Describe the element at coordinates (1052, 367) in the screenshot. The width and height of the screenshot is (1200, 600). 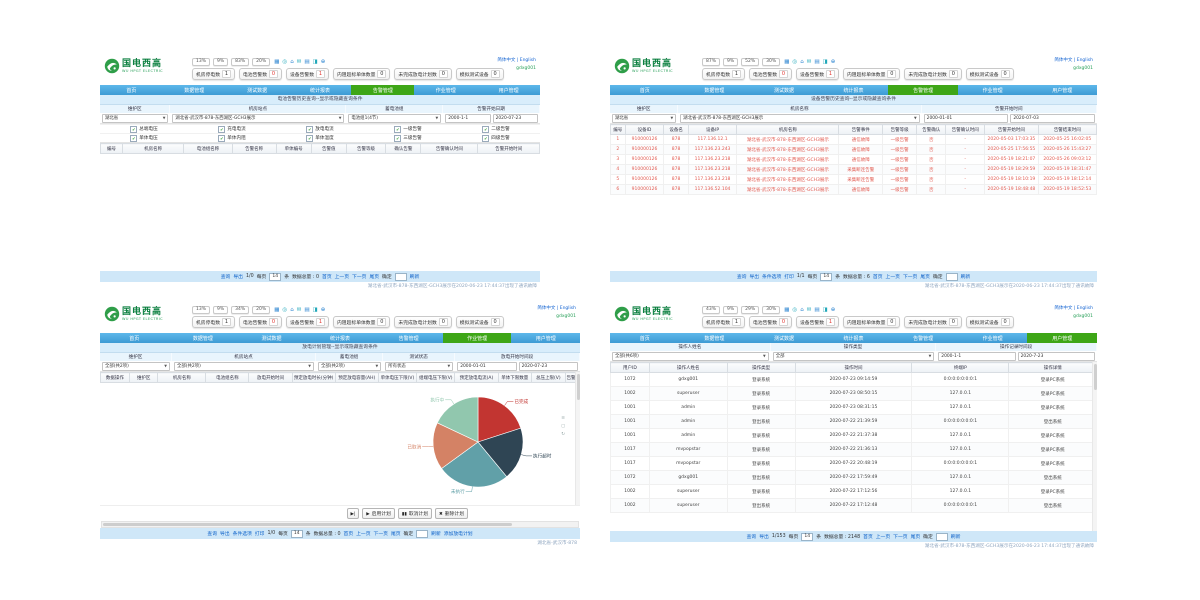
I see `column-header: 操作详情` at that location.